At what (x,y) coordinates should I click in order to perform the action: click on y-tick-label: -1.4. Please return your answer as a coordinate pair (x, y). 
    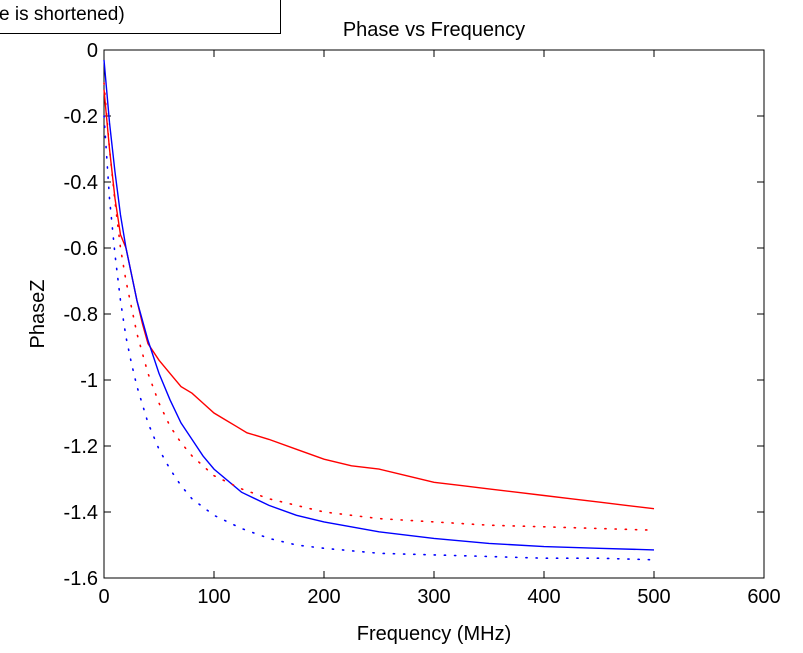
    Looking at the image, I should click on (81, 513).